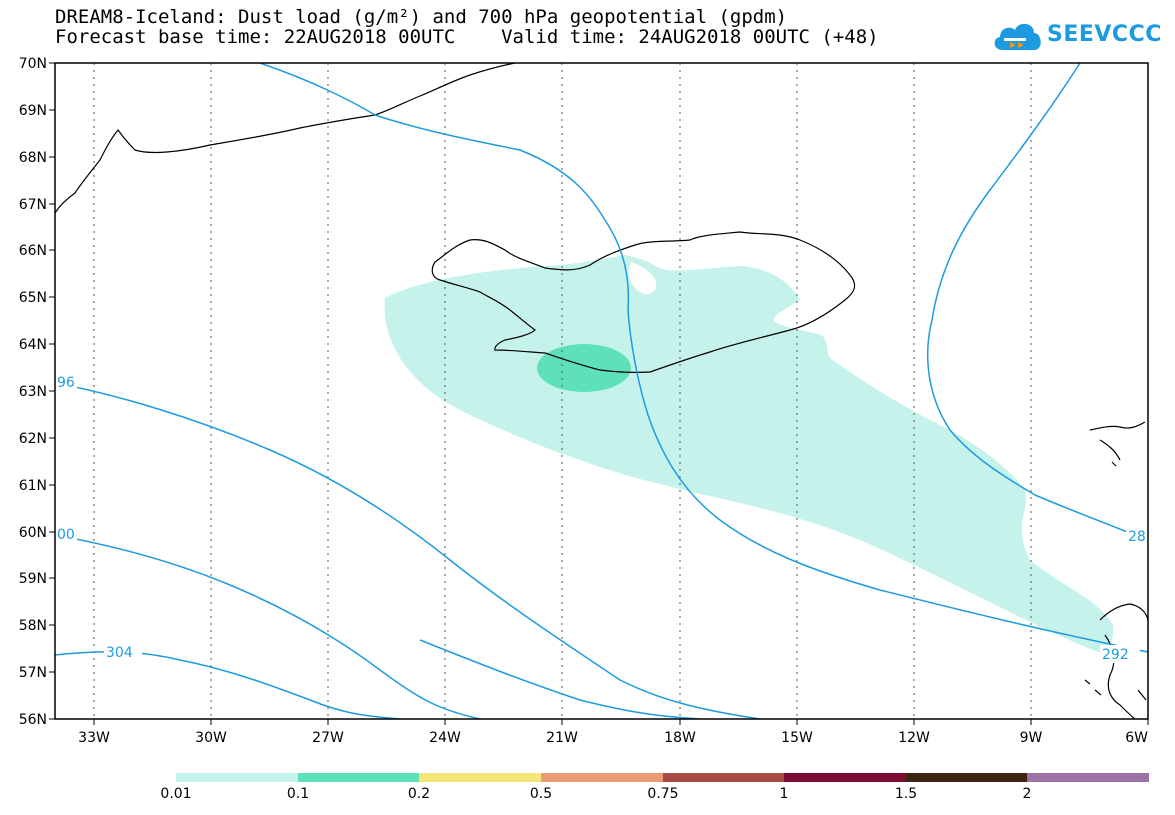 The width and height of the screenshot is (1175, 815). Describe the element at coordinates (33, 533) in the screenshot. I see `lat-label: 60N` at that location.